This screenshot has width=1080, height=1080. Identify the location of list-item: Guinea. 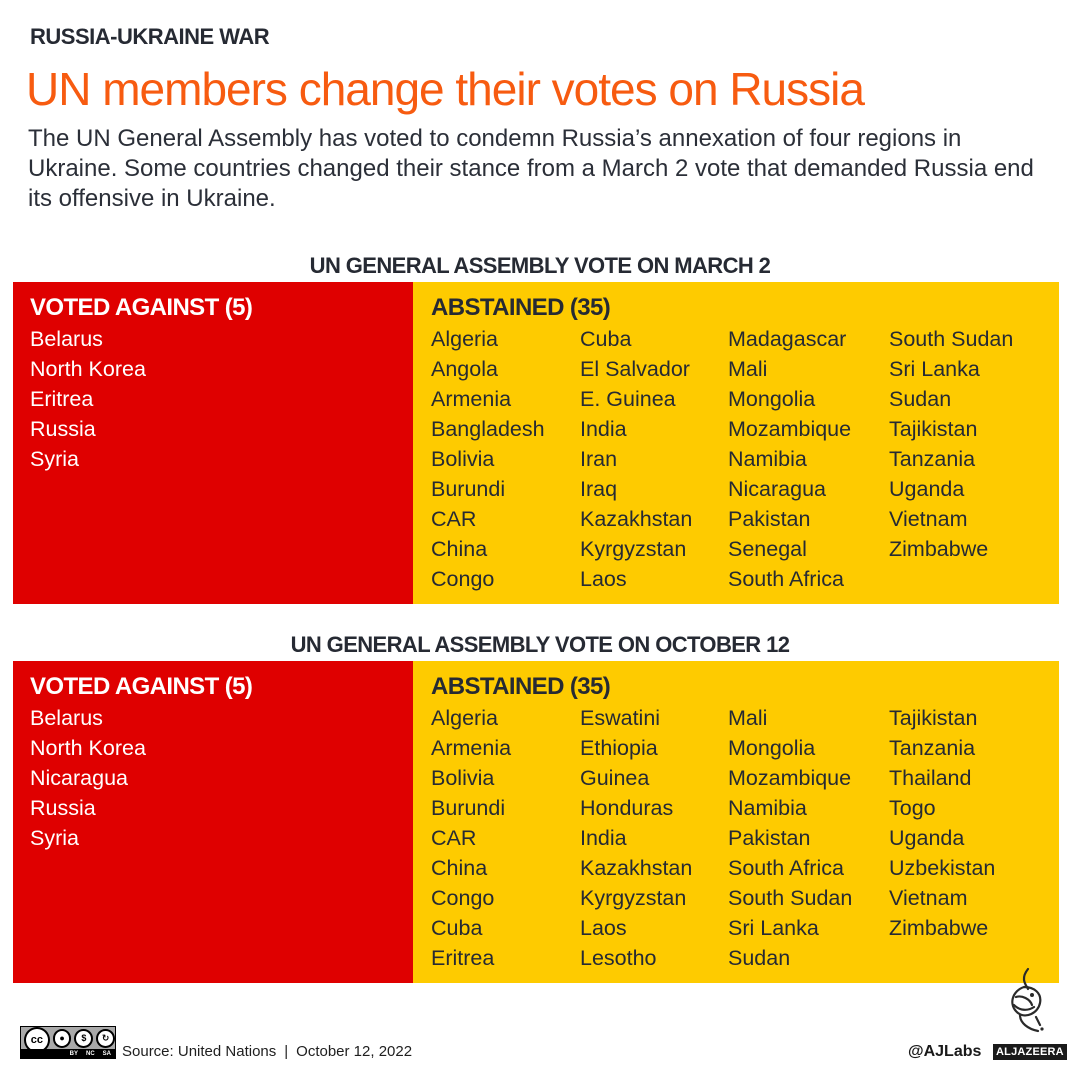
(615, 778).